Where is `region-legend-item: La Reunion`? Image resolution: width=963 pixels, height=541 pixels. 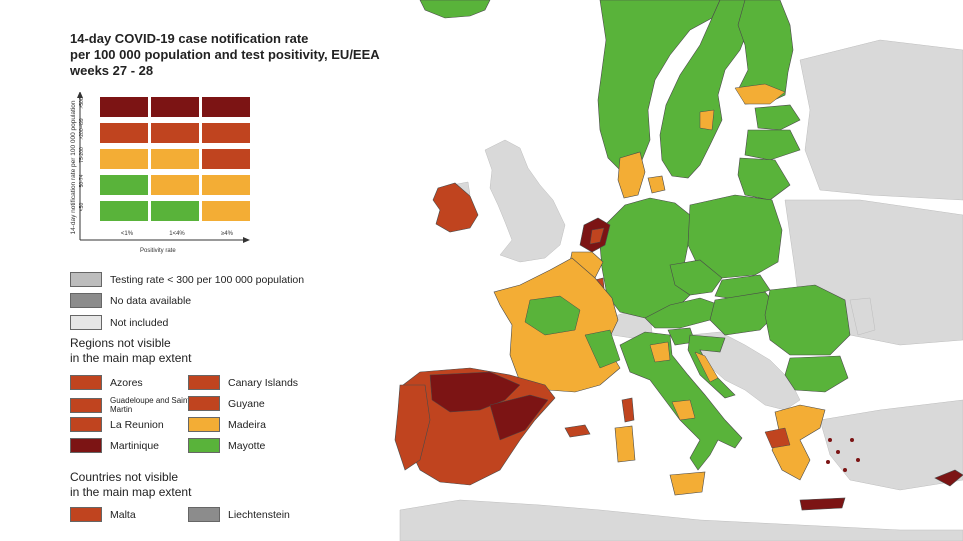
region-legend-item: La Reunion is located at coordinates (117, 424).